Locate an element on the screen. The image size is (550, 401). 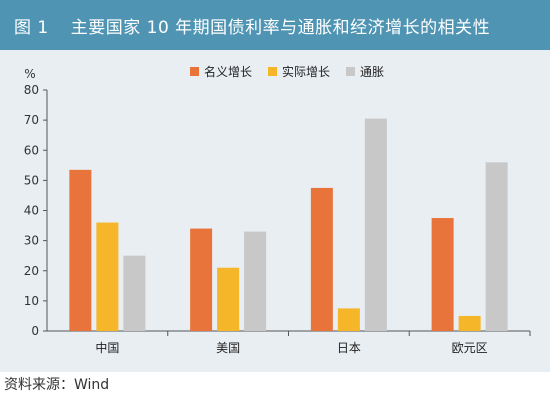
x-category-label: 中国 is located at coordinates (107, 347).